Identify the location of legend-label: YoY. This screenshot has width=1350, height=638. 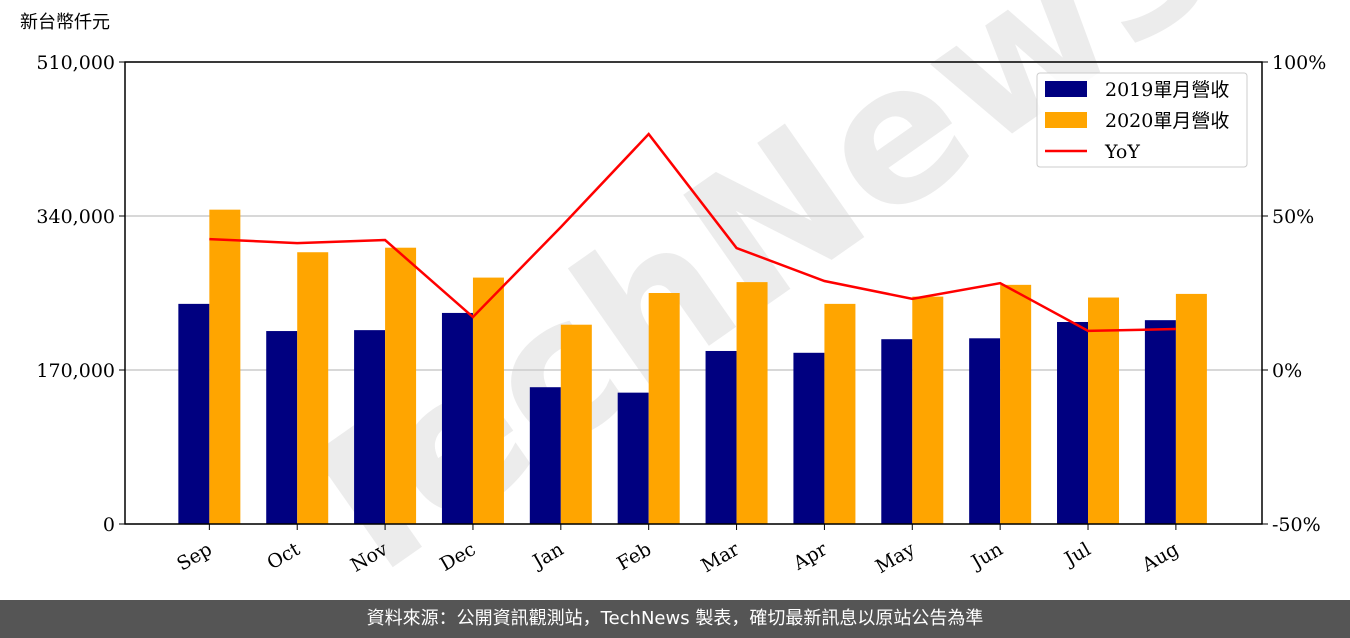
(1122, 152).